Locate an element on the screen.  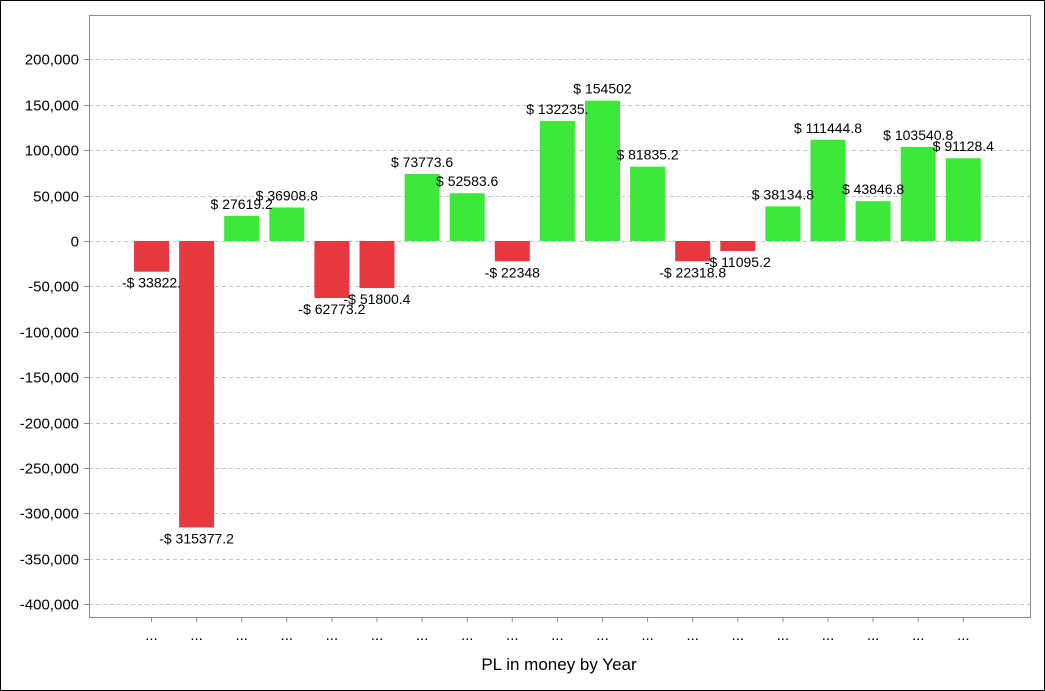
data-label: $ 154502 is located at coordinates (602, 89).